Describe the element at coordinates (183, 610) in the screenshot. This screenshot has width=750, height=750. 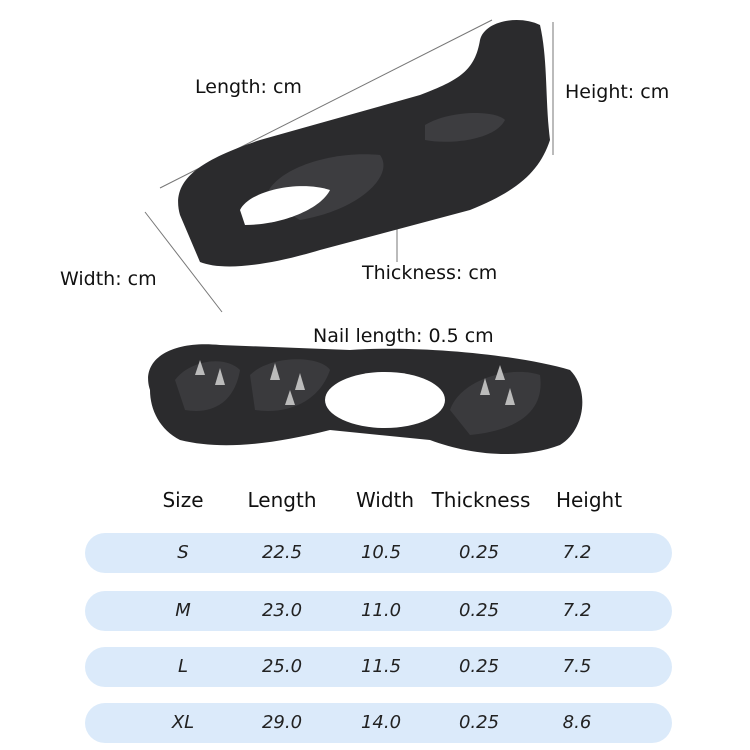
I see `cell-size: M` at that location.